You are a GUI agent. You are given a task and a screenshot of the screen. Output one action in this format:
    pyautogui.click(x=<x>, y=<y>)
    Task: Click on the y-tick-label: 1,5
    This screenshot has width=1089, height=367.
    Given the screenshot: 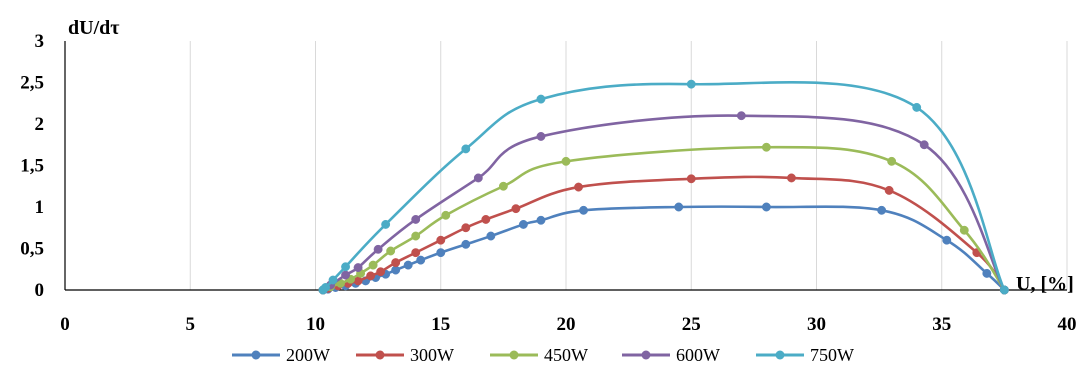 What is the action you would take?
    pyautogui.click(x=32, y=166)
    